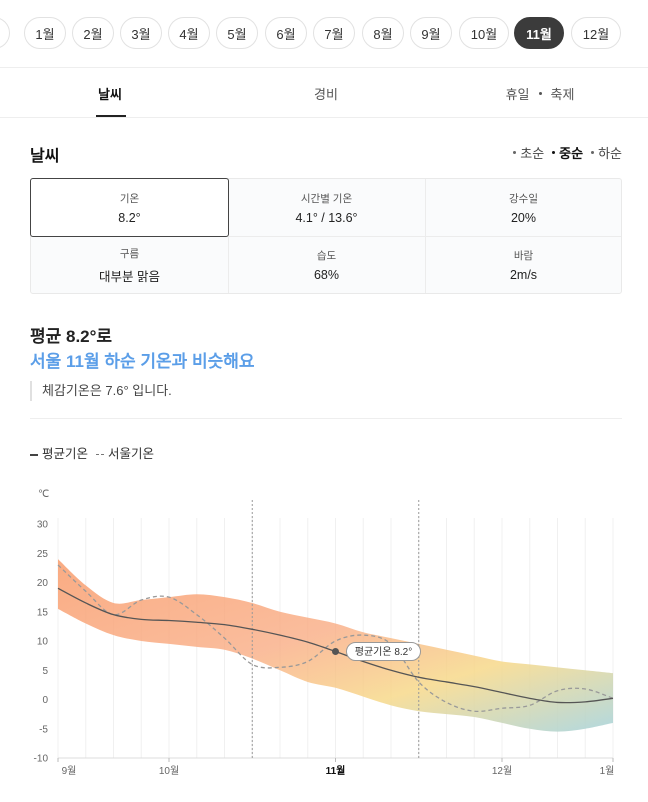 The image size is (648, 802). What do you see at coordinates (571, 153) in the screenshot?
I see `period-mid-label: 중순` at bounding box center [571, 153].